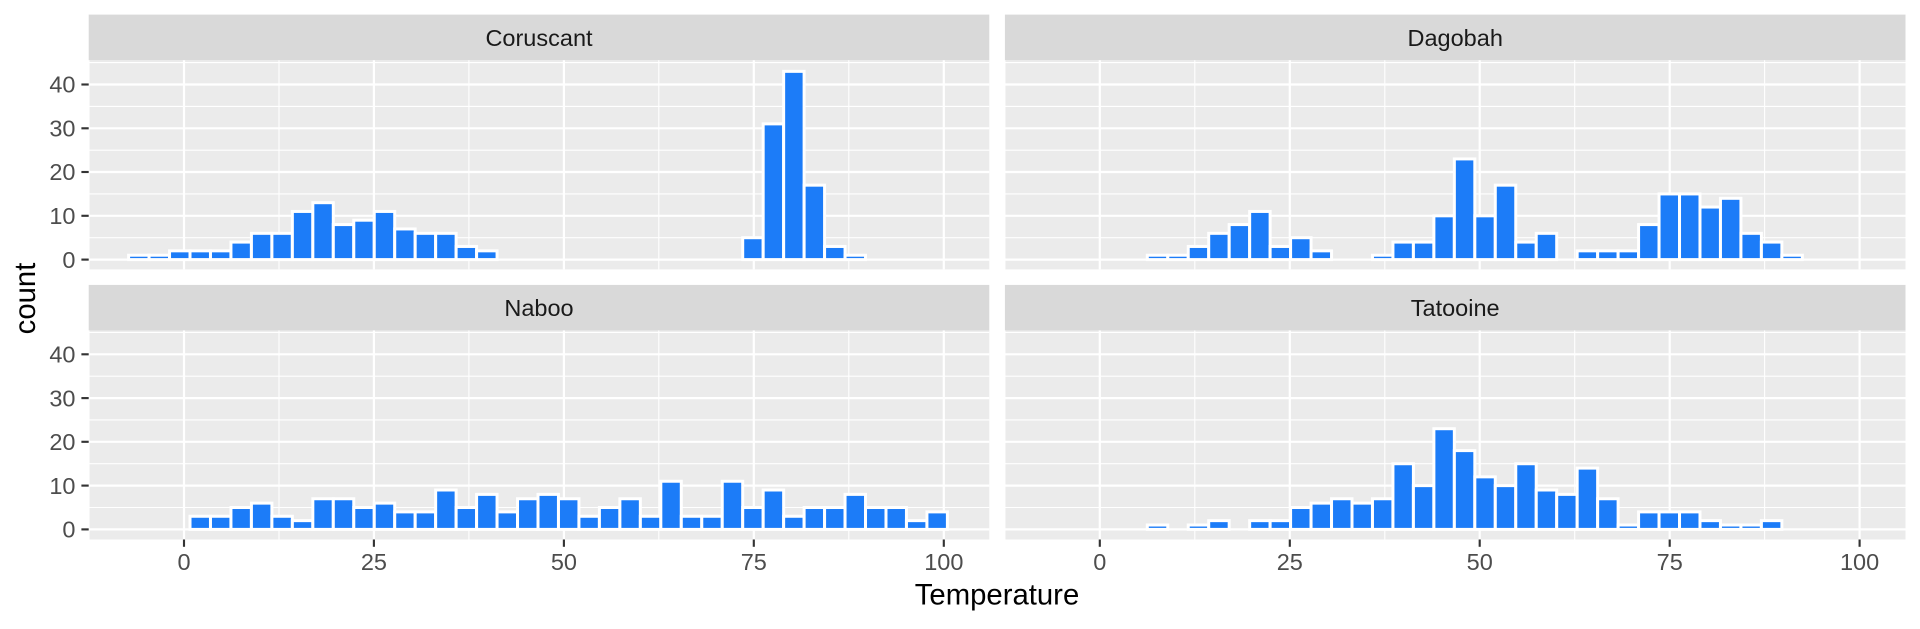  I want to click on svg-text: count, so click(25, 299).